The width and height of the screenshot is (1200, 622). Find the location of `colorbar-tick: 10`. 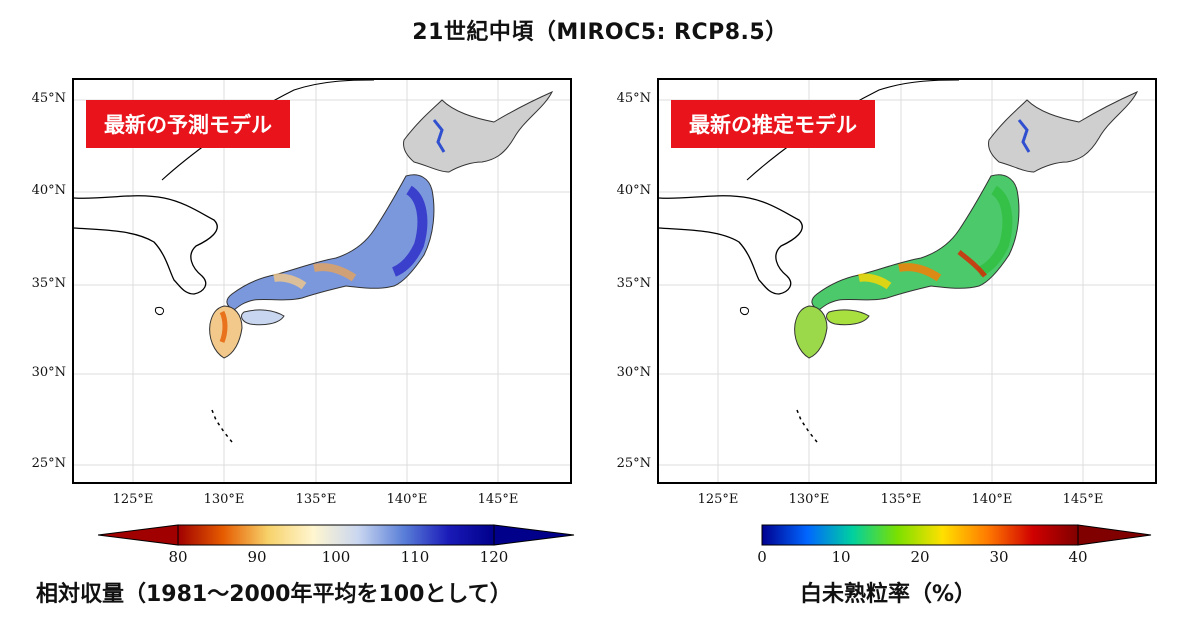

colorbar-tick: 10 is located at coordinates (841, 557).